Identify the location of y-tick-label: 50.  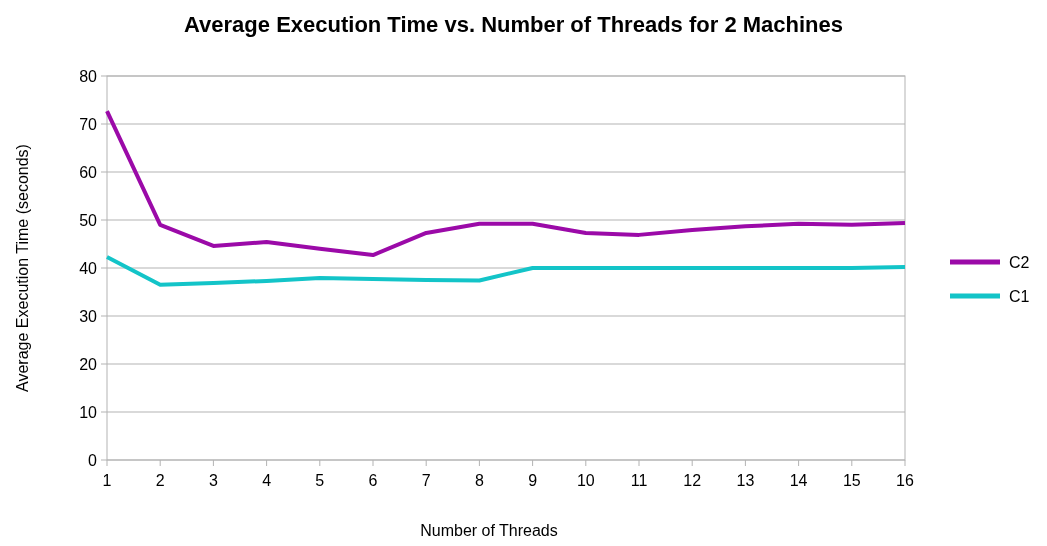
(88, 220).